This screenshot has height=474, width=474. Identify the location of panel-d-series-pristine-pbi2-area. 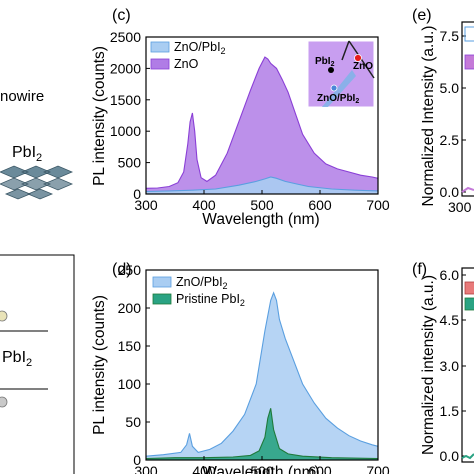
(262, 434).